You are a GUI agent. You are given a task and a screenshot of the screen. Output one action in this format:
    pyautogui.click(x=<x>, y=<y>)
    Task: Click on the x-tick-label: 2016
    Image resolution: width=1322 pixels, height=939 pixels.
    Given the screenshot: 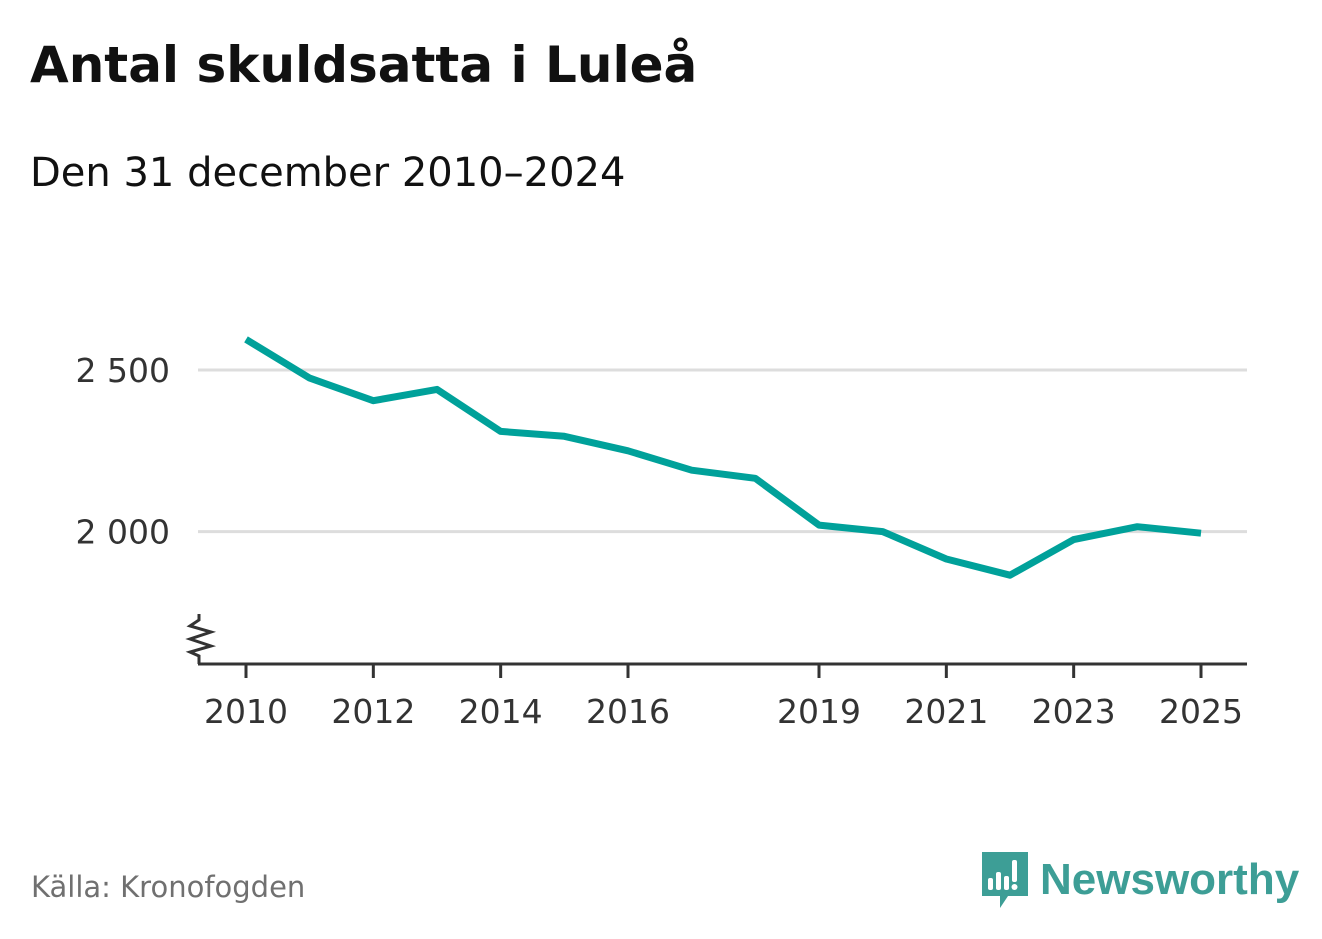 What is the action you would take?
    pyautogui.click(x=628, y=711)
    